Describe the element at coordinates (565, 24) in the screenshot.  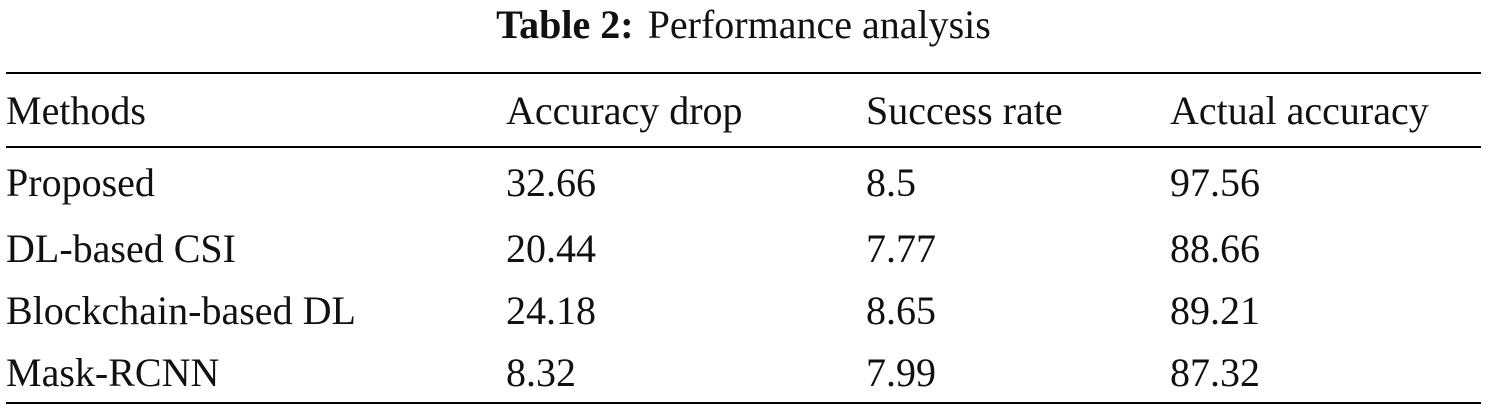
I see `table-number: Table 2:` at that location.